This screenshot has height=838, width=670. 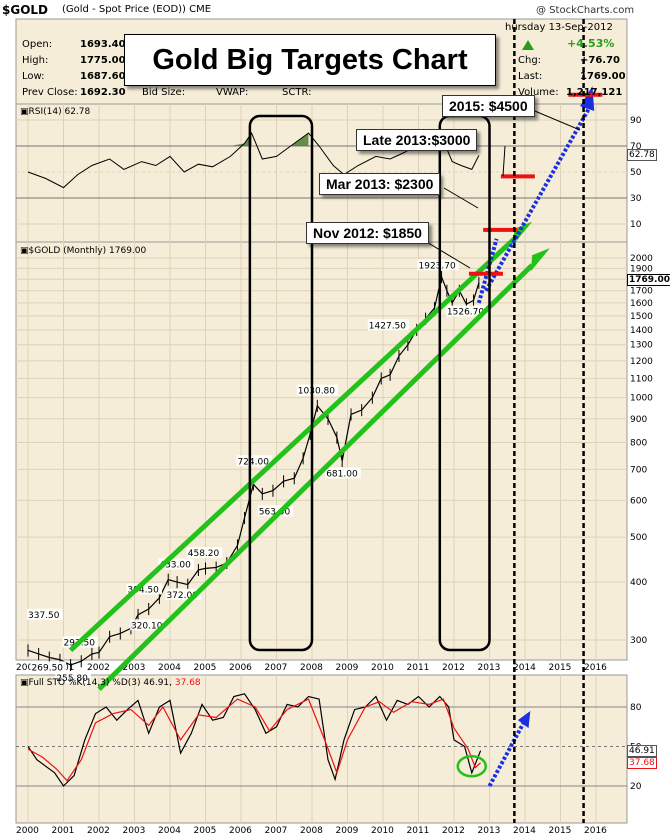 I want to click on x-tick-label: 2014, so click(x=524, y=668).